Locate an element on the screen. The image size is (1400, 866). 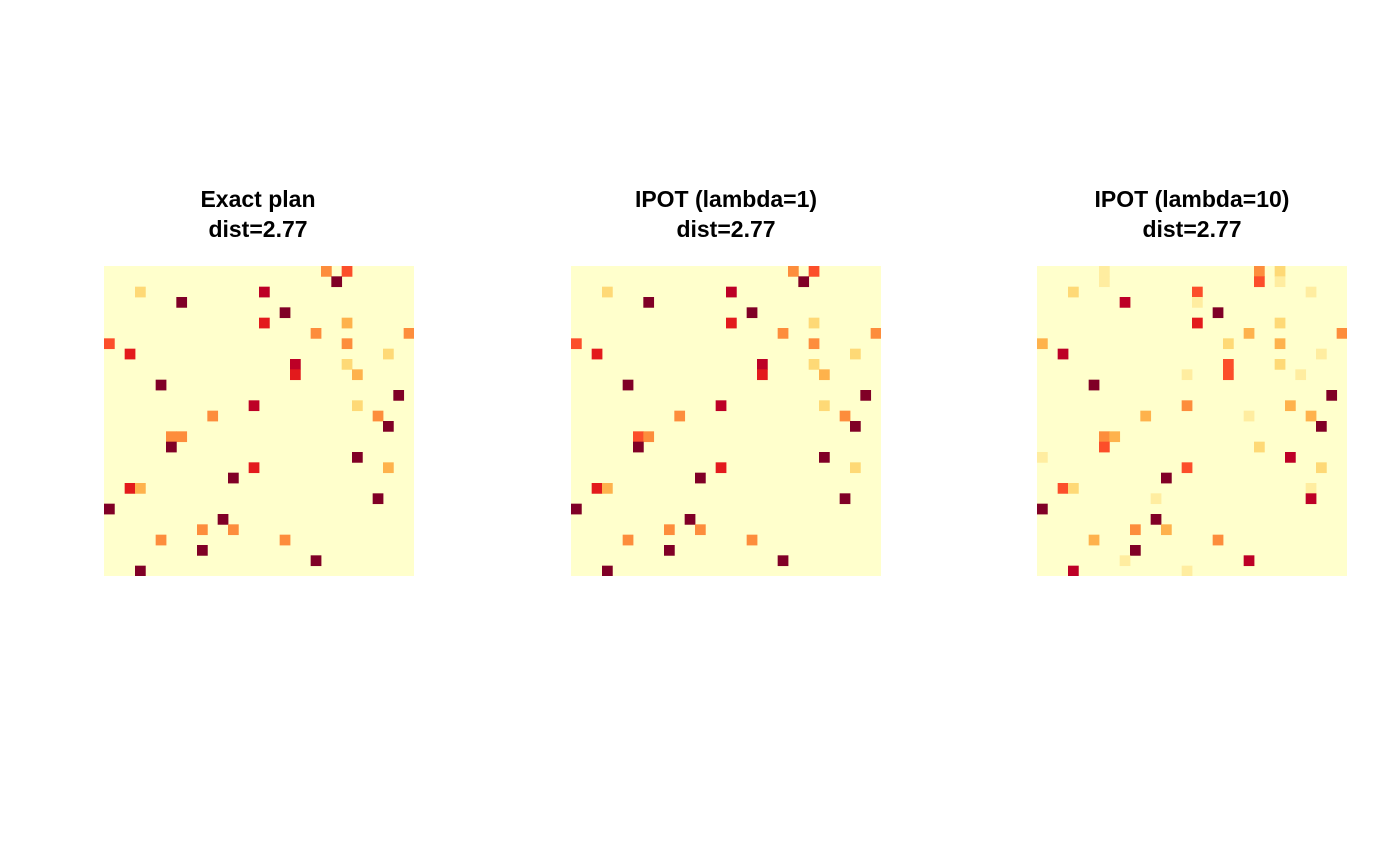
chart-title-line-1: Exact plan is located at coordinates (258, 199).